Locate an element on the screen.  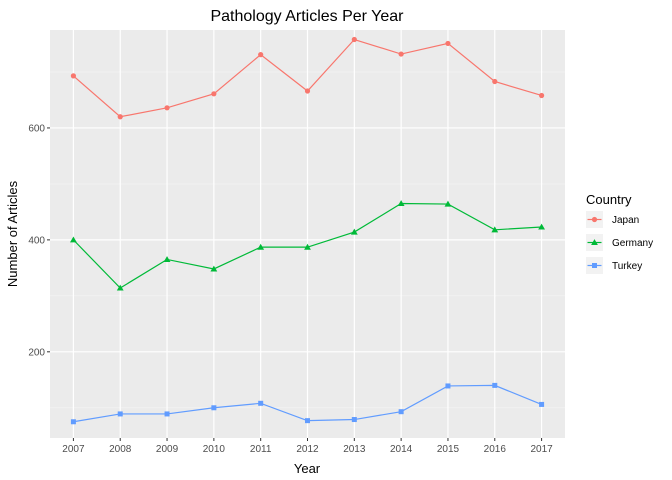
legend-label-germany: Germany is located at coordinates (632, 243).